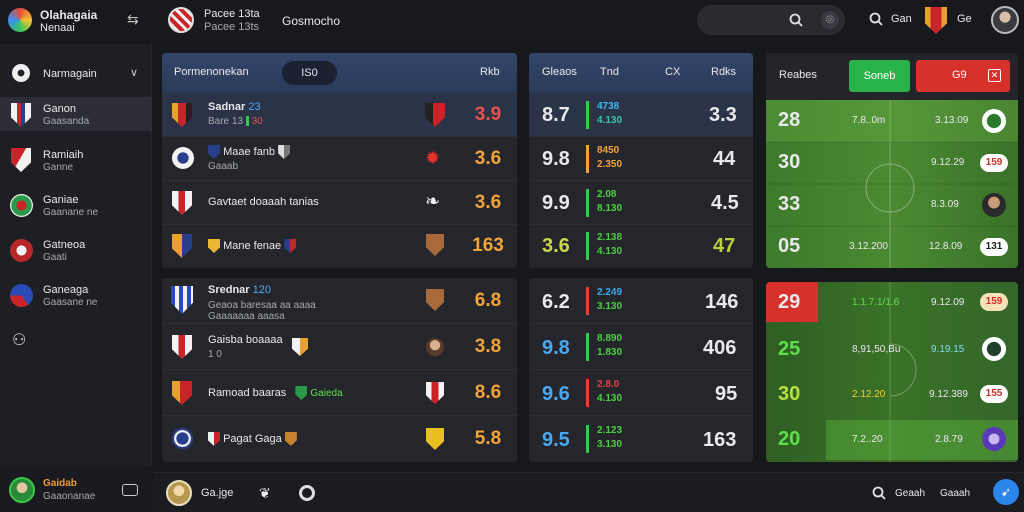 This screenshot has height=512, width=1024. I want to click on team-label: Ge, so click(964, 19).